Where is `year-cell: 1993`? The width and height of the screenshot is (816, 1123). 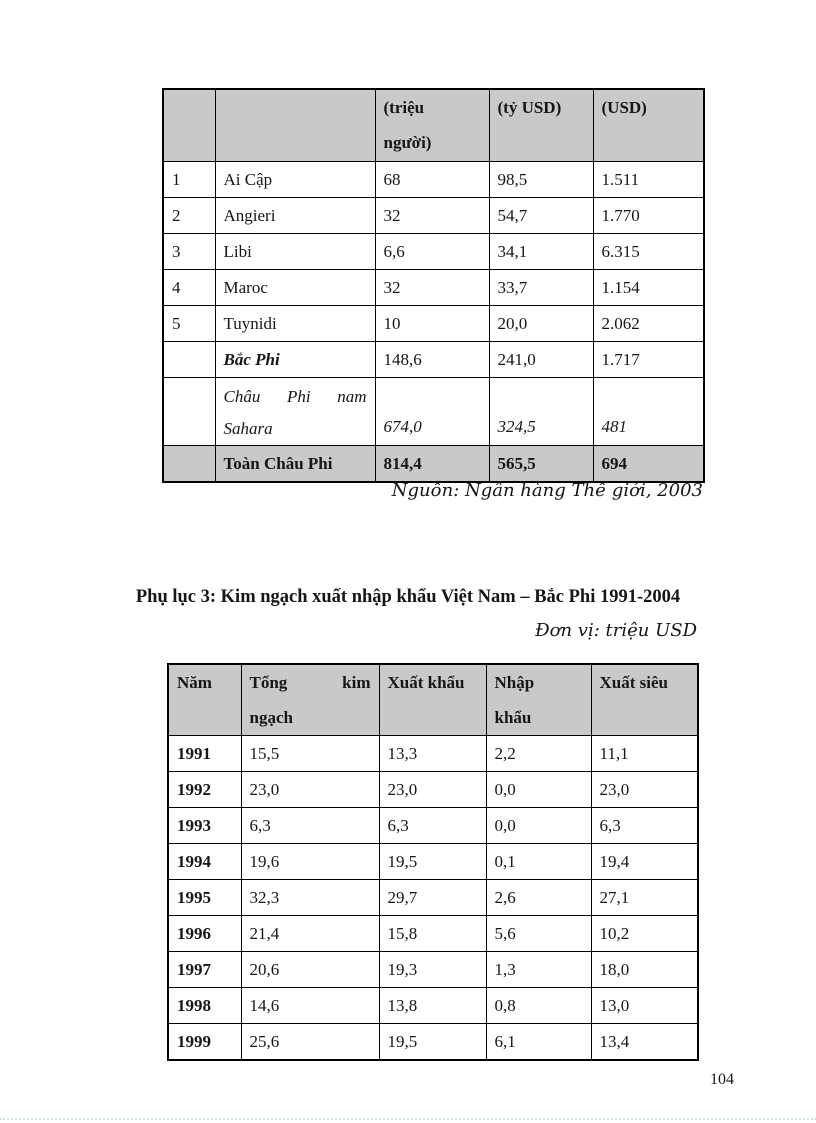 year-cell: 1993 is located at coordinates (204, 825).